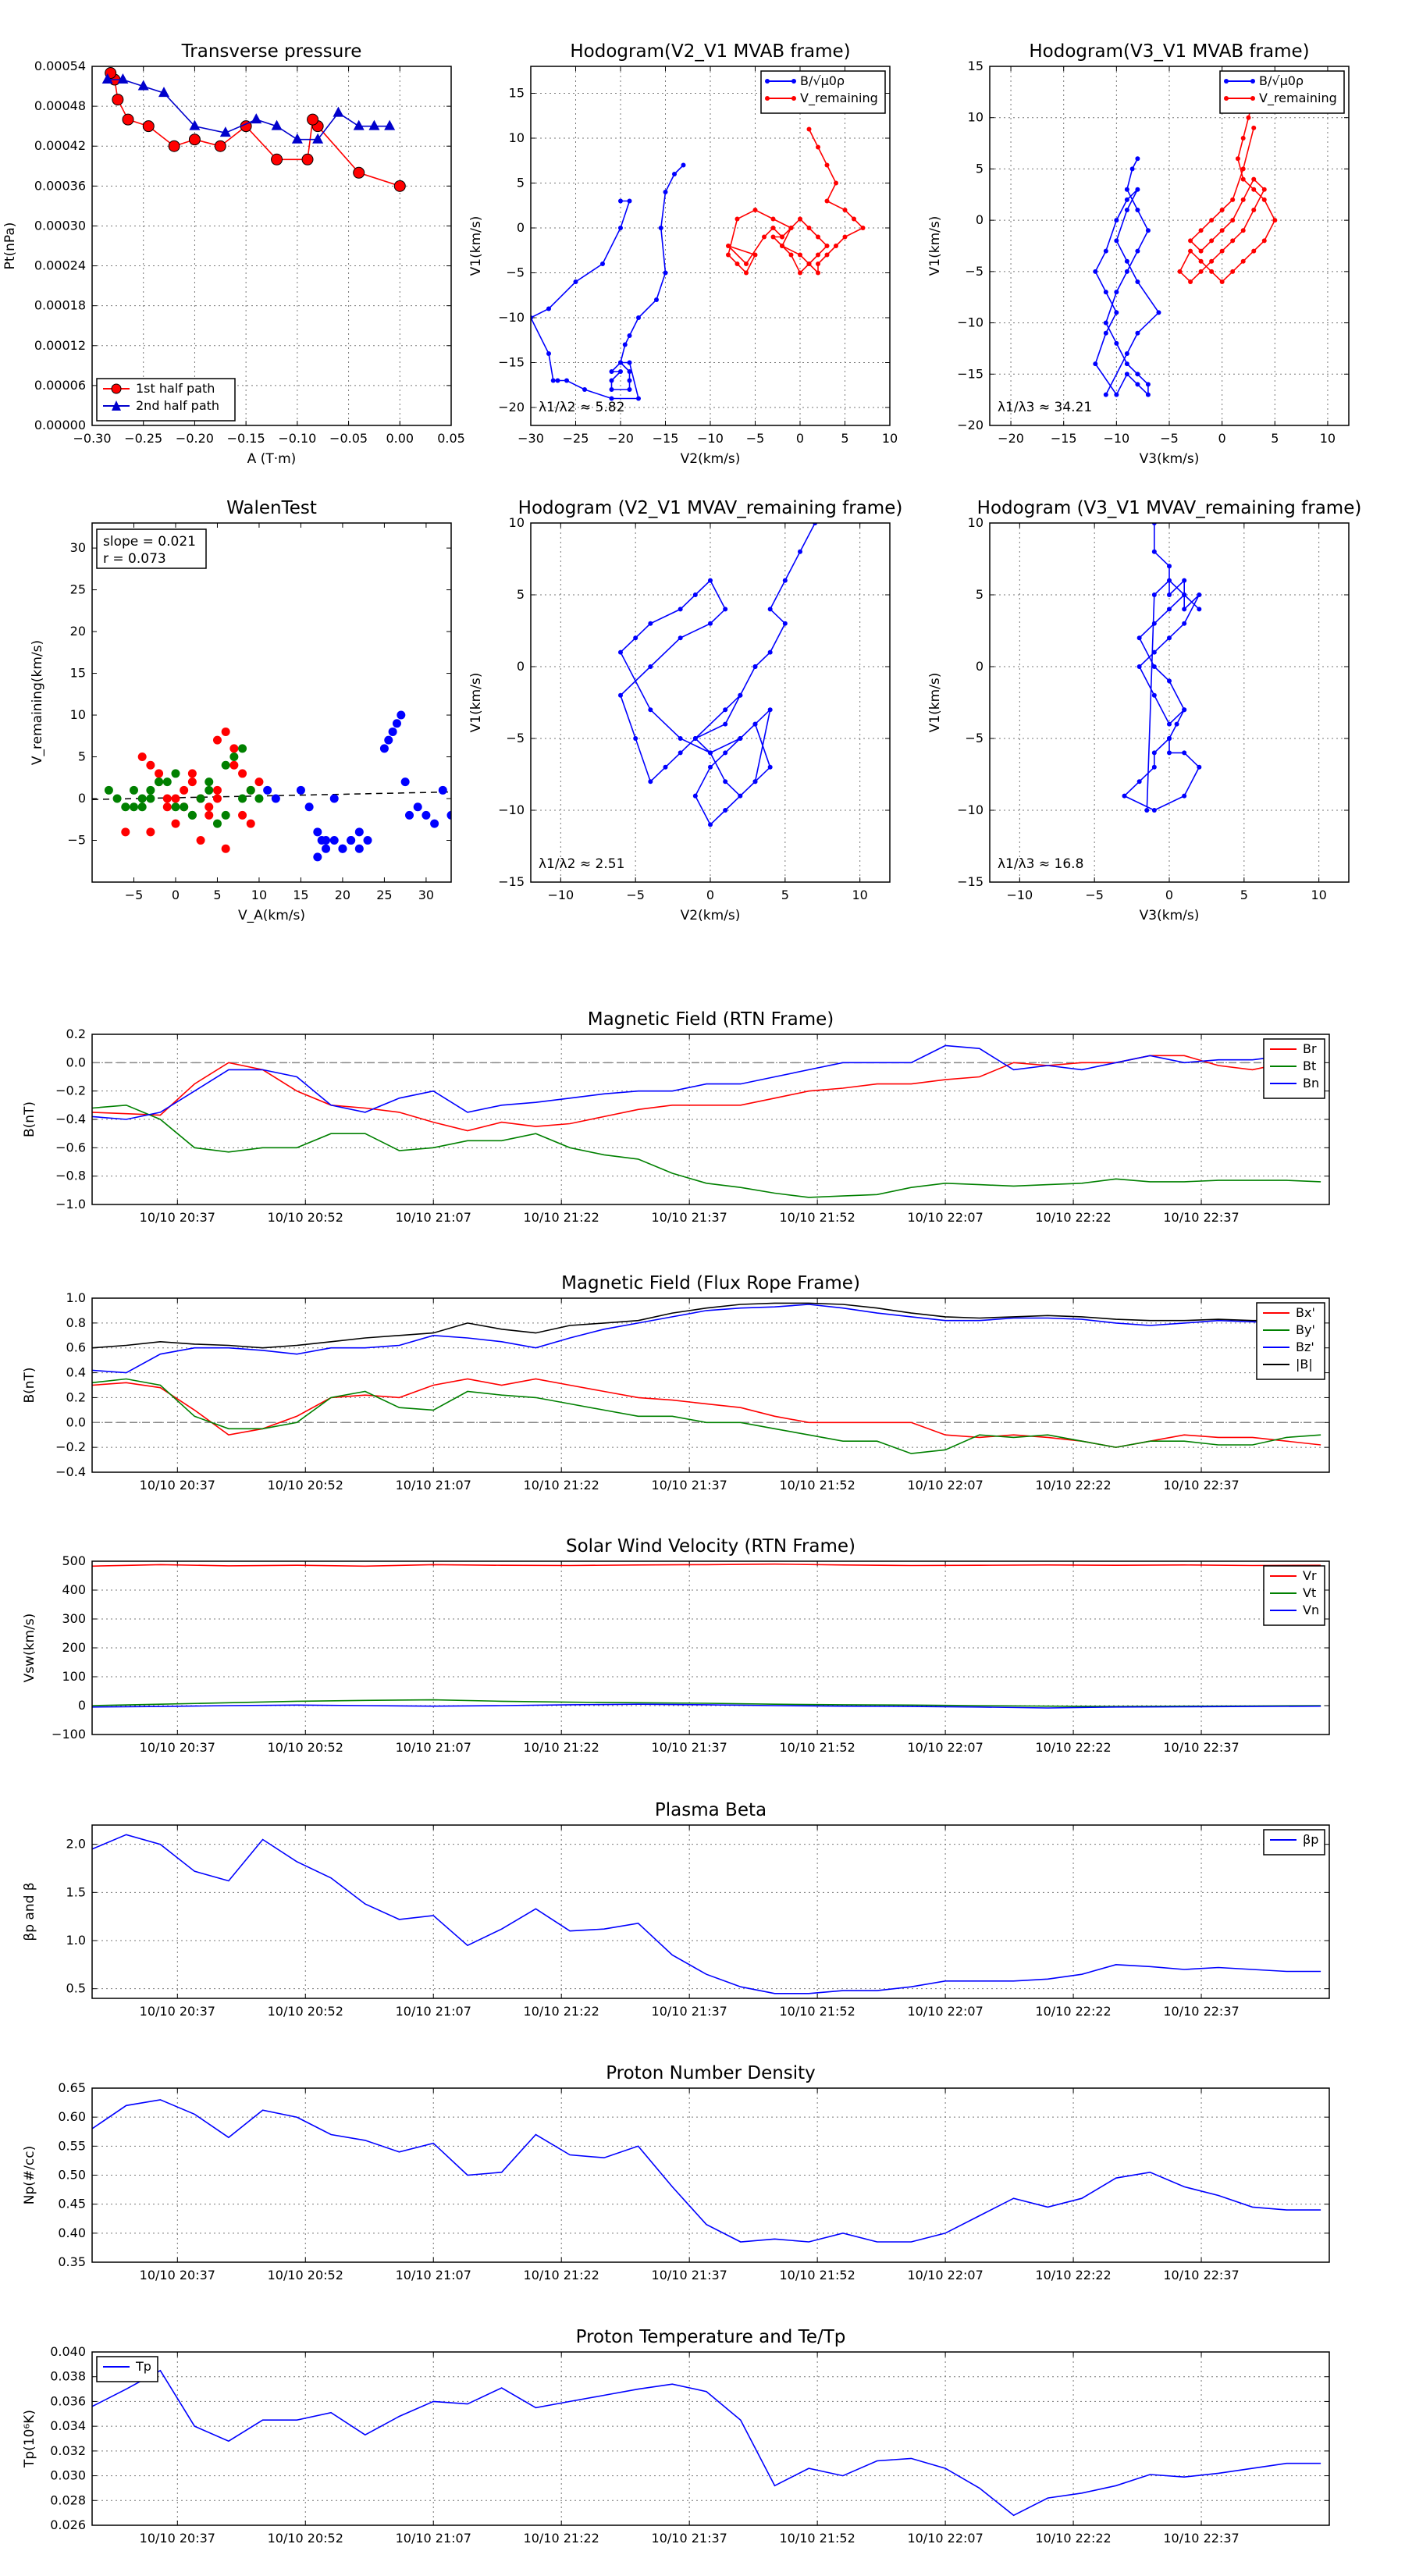  Describe the element at coordinates (945, 1485) in the screenshot. I see `x-tick-label: 10/10 22:07` at that location.